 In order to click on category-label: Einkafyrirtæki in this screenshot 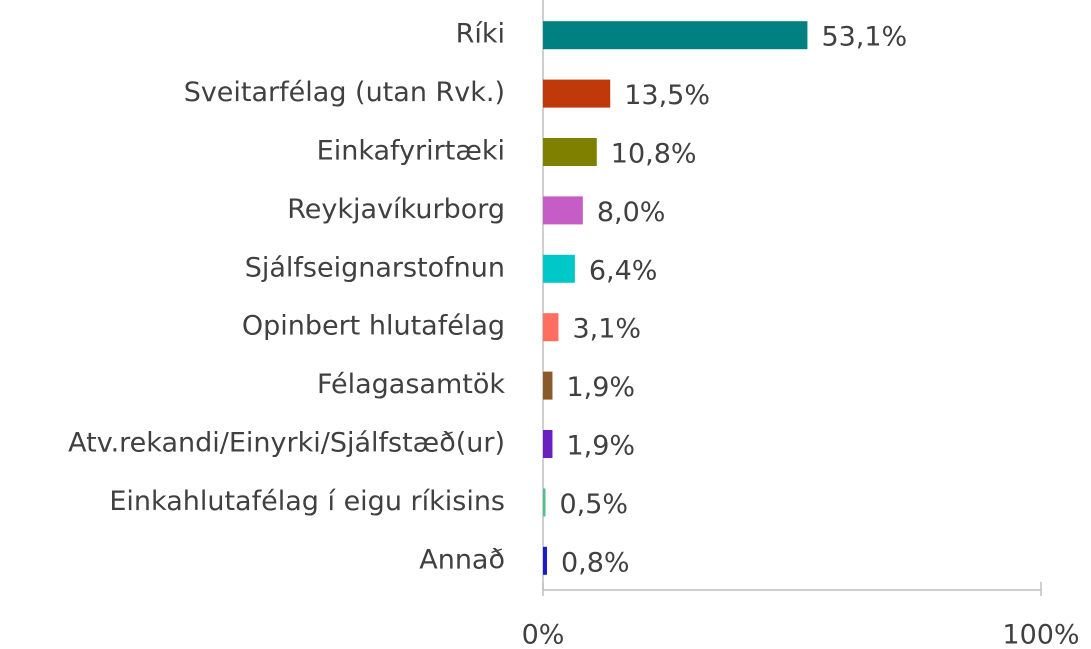, I will do `click(411, 151)`.